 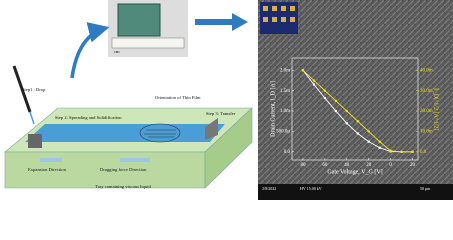 What do you see at coordinates (287, 152) in the screenshot?
I see `y-tick-label: 0.0` at bounding box center [287, 152].